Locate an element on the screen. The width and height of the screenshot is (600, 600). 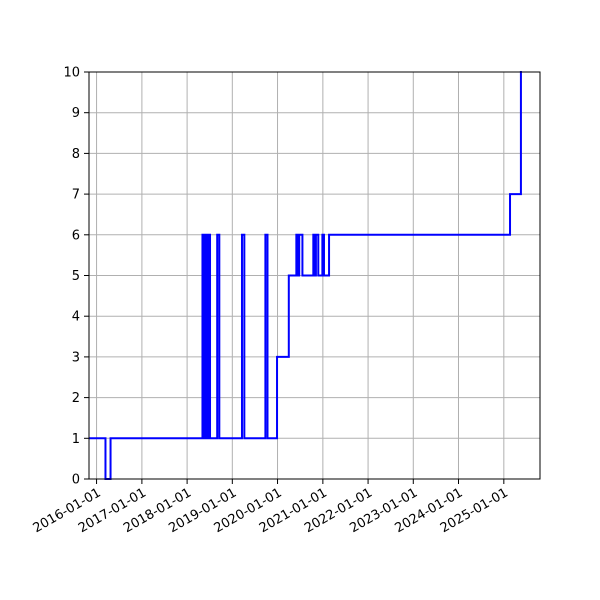
y-axis-tick-label: 4 is located at coordinates (76, 317).